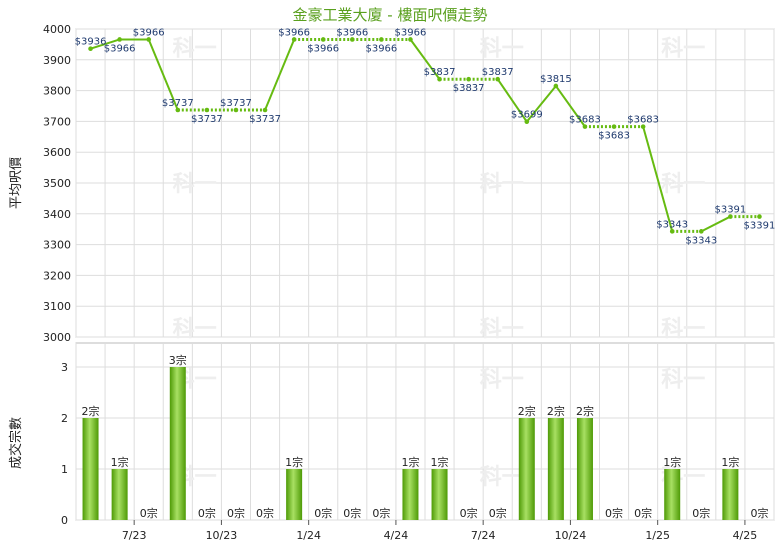 The width and height of the screenshot is (780, 550). I want to click on line-y-axis-label: 平均呎價, so click(16, 183).